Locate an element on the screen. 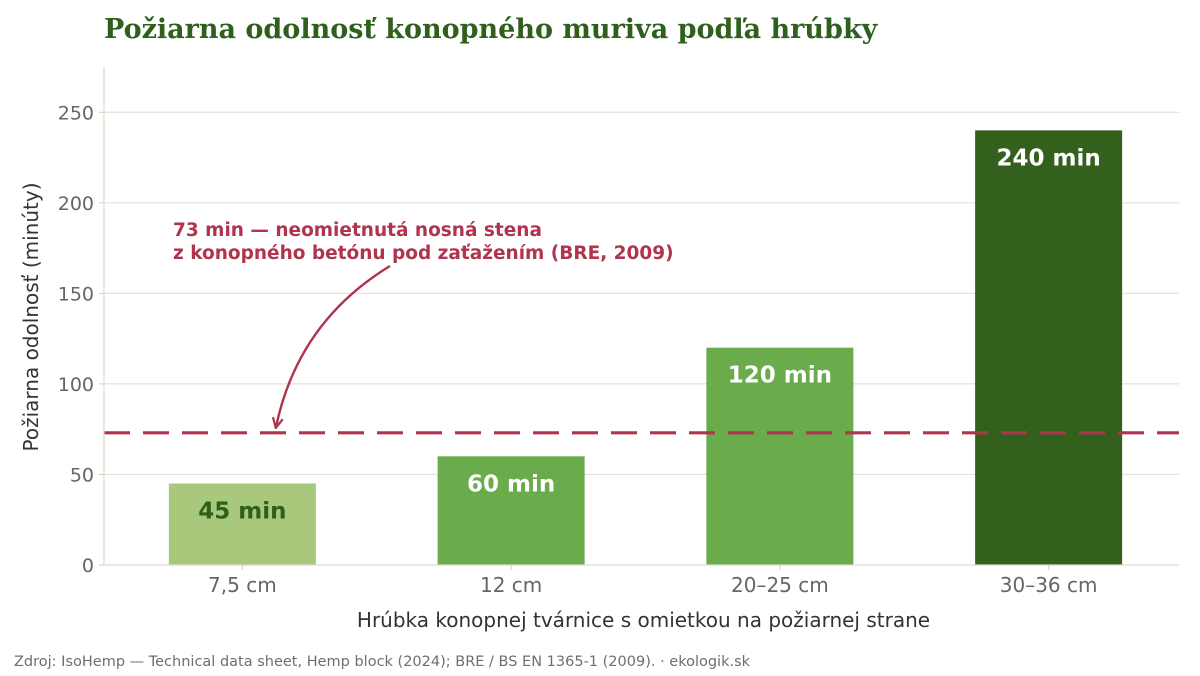 The height and width of the screenshot is (676, 1200). y-tick-label: 0 is located at coordinates (88, 566).